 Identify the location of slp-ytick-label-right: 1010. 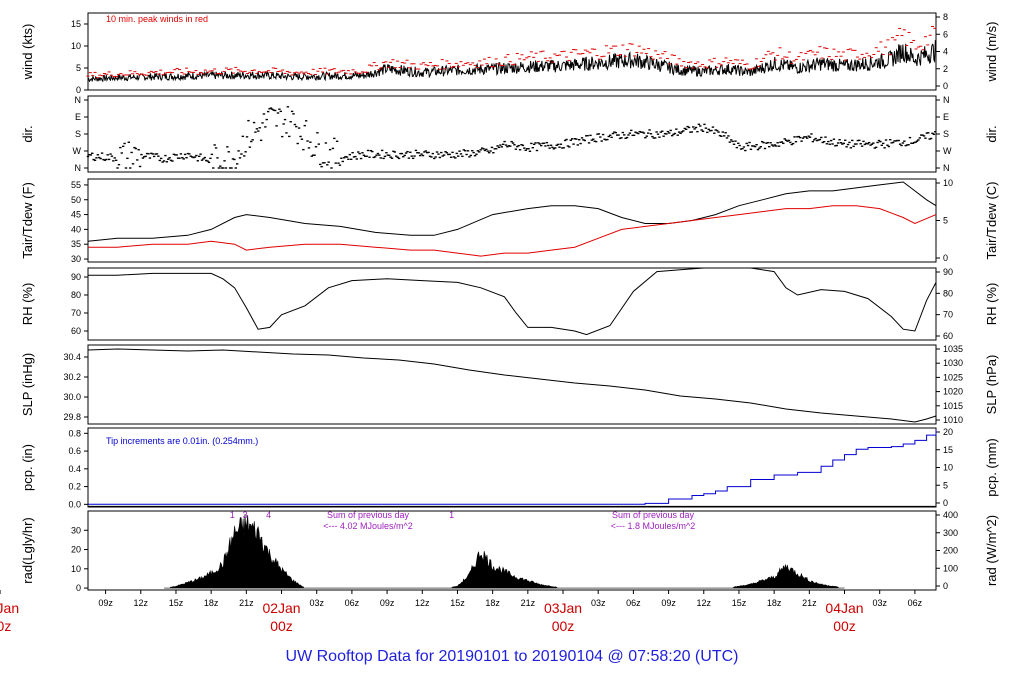
(953, 420).